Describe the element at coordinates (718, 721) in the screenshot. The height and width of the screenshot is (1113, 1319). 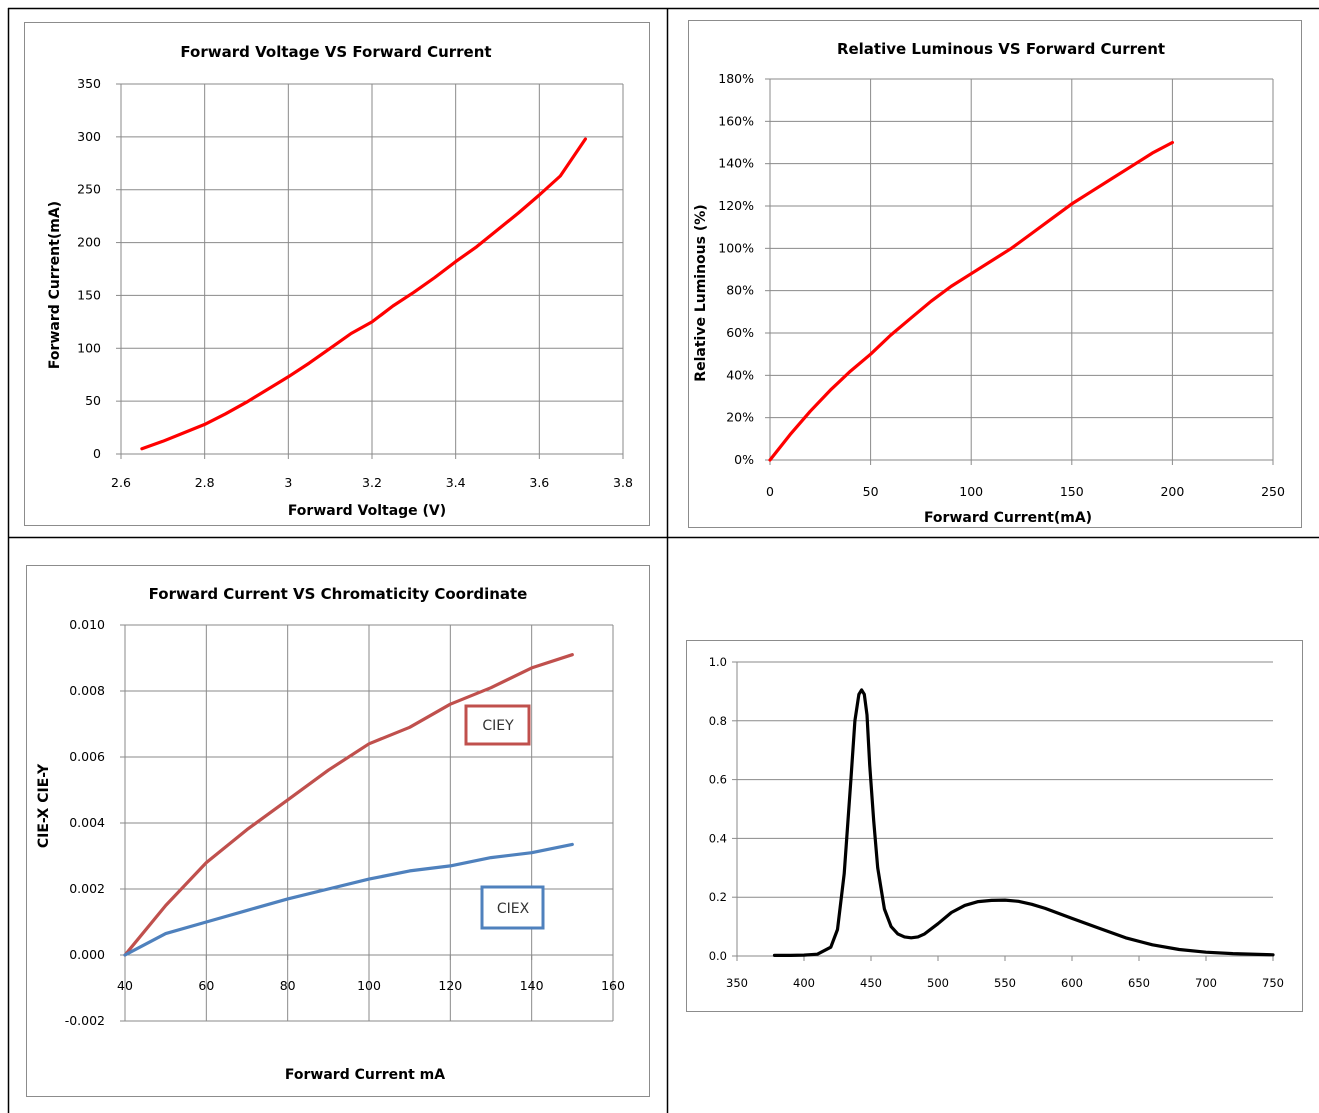
I see `y-tick-label: 0.8` at that location.